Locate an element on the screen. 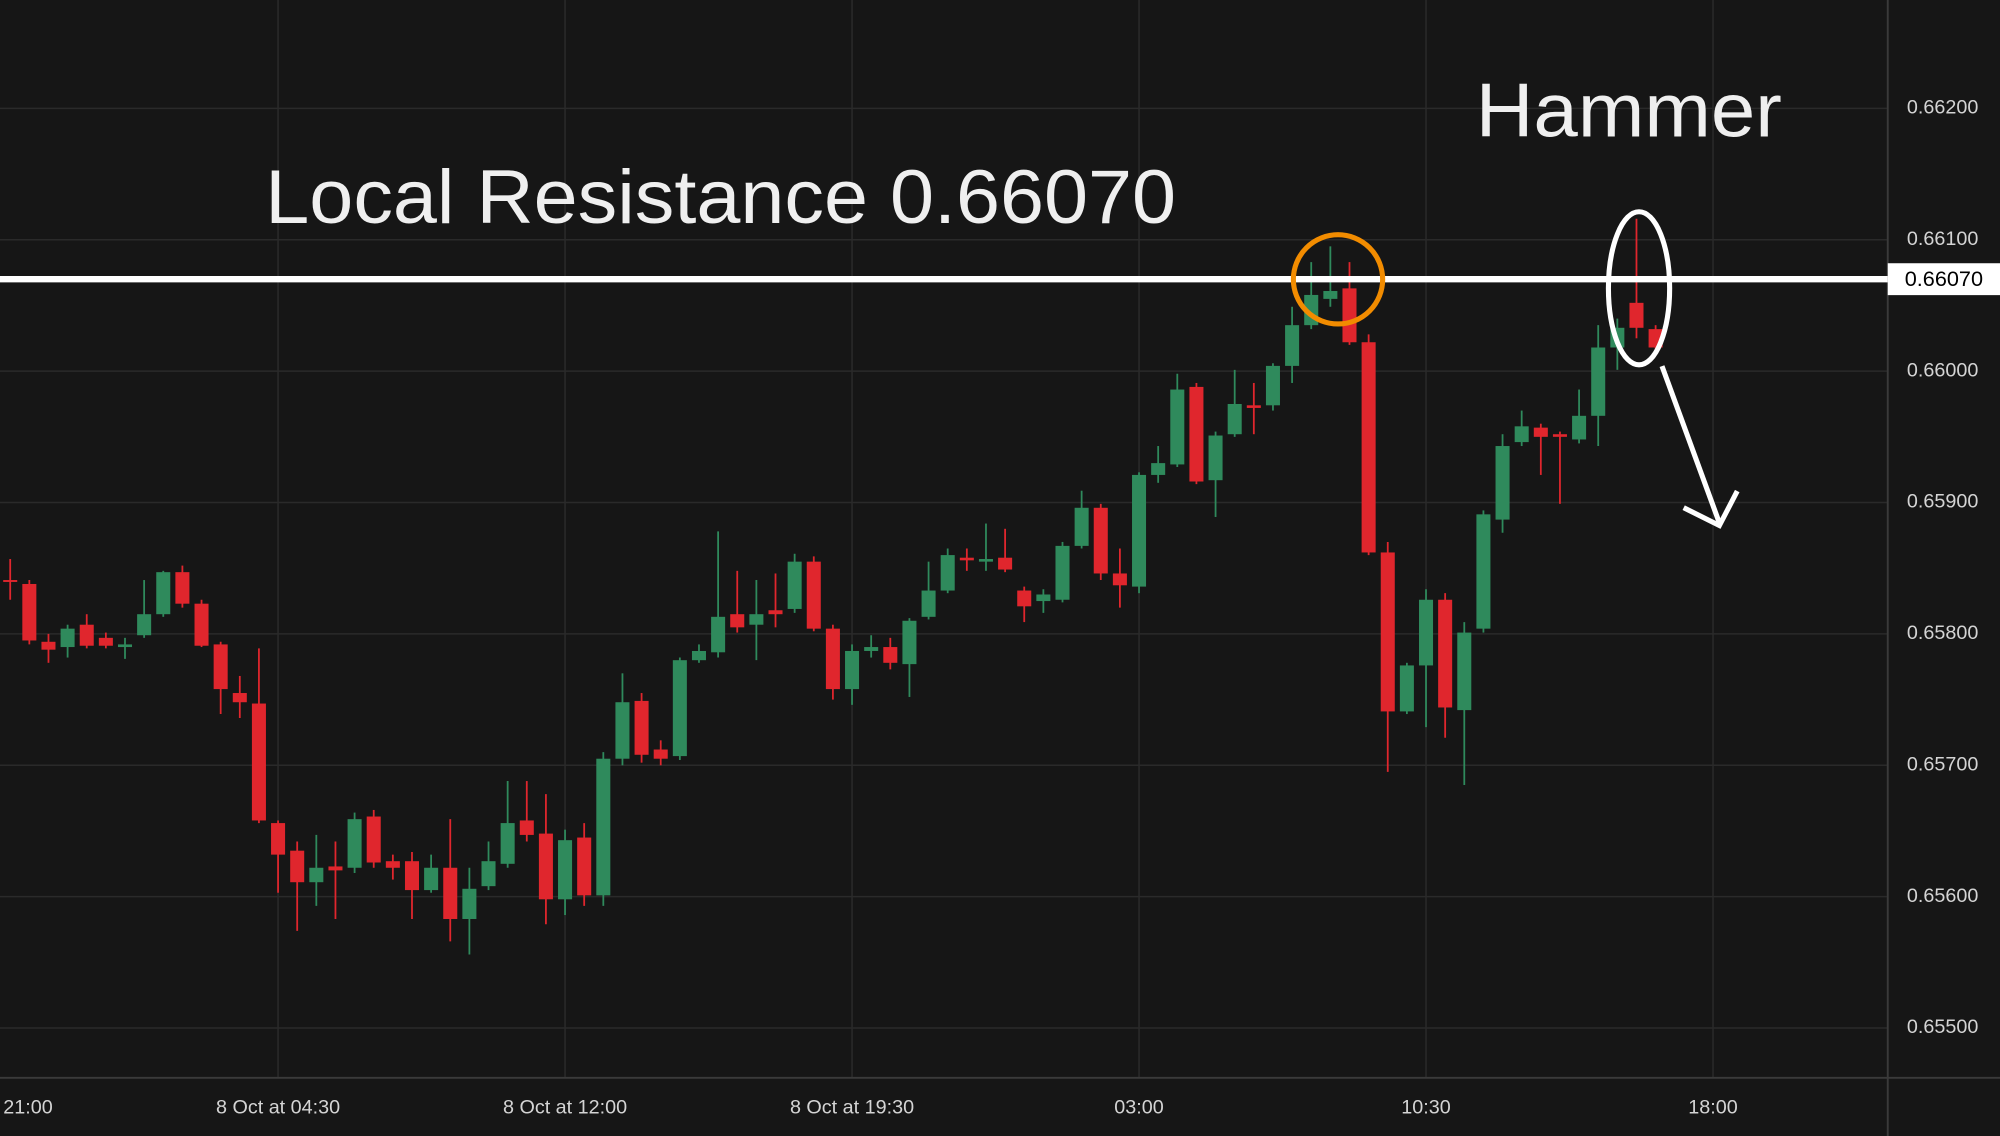  annotation: Hammer is located at coordinates (1629, 110).